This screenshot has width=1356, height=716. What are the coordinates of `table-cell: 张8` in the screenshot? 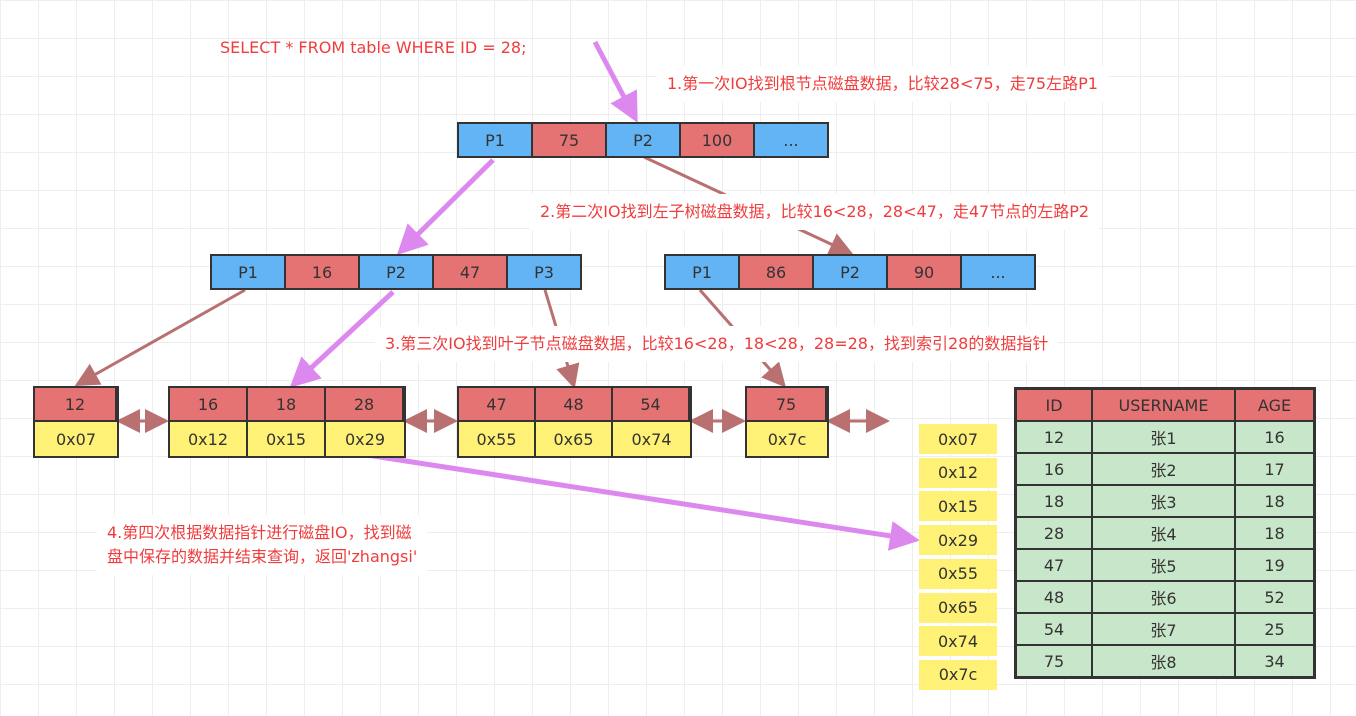 It's located at (1163, 661).